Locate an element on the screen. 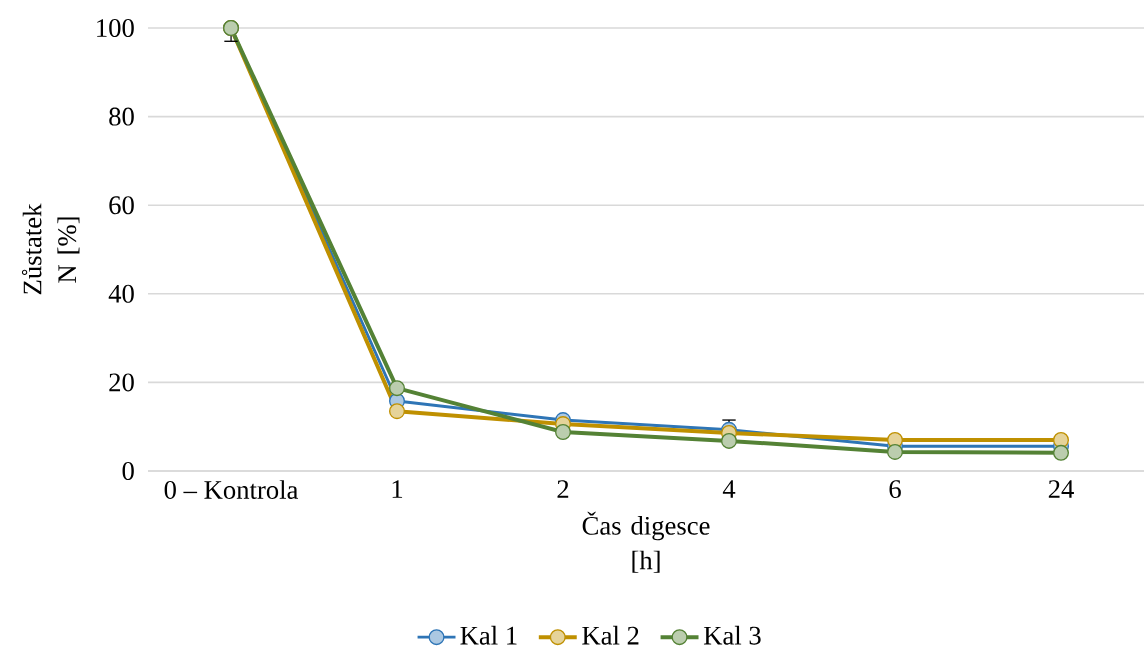 This screenshot has height=650, width=1144. x-tick-label: 0 – Kontrola is located at coordinates (231, 489).